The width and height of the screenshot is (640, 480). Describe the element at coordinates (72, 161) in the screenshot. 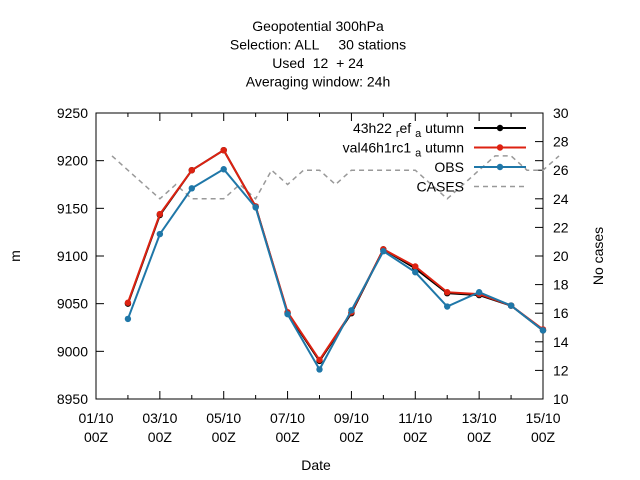

I see `y-tick-label: 9200` at that location.